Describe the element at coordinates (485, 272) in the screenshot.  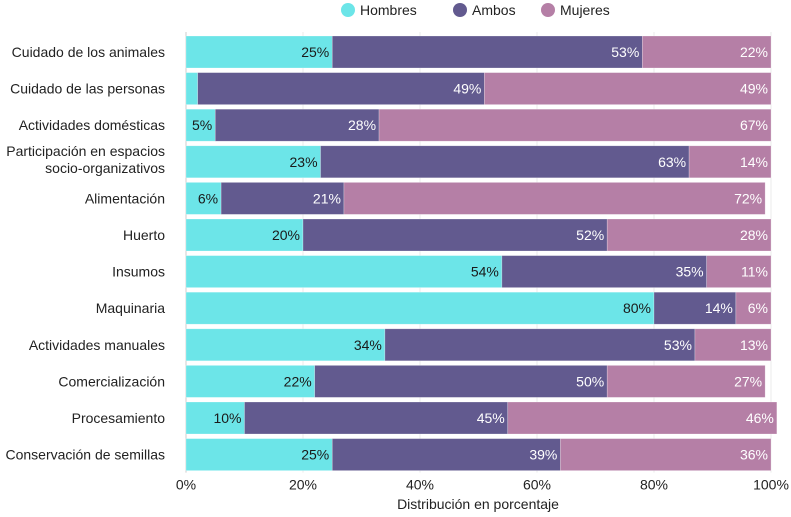
I see `value-label: 54%` at that location.